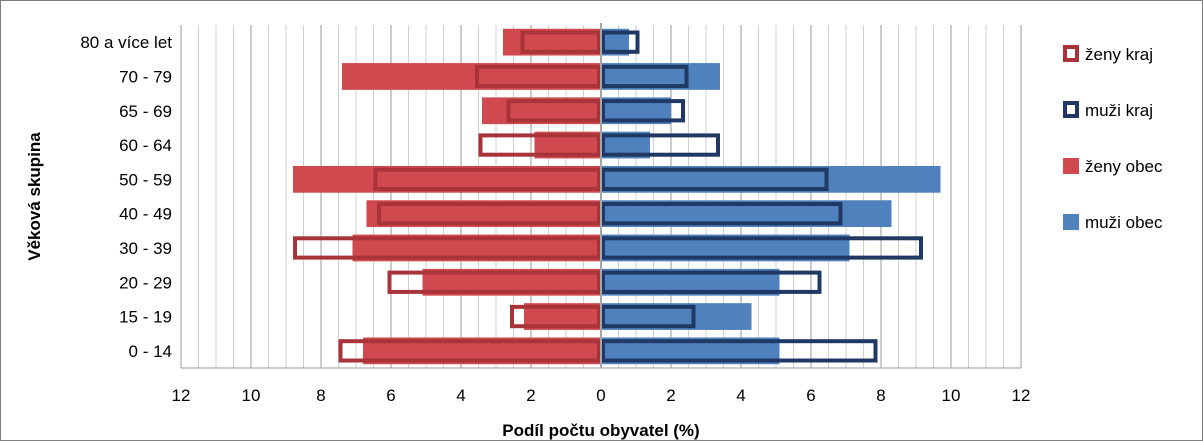 This screenshot has height=441, width=1203. What do you see at coordinates (145, 214) in the screenshot?
I see `category-label: 40 - 49` at bounding box center [145, 214].